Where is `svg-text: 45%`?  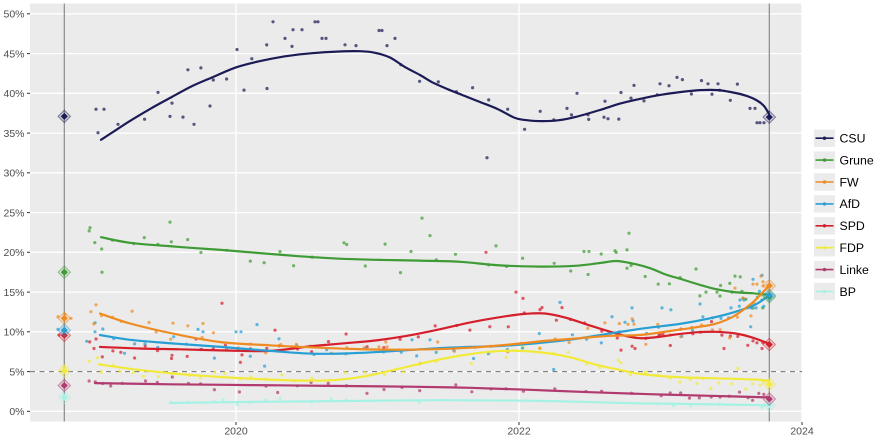
svg-text: 45% is located at coordinates (13, 54).